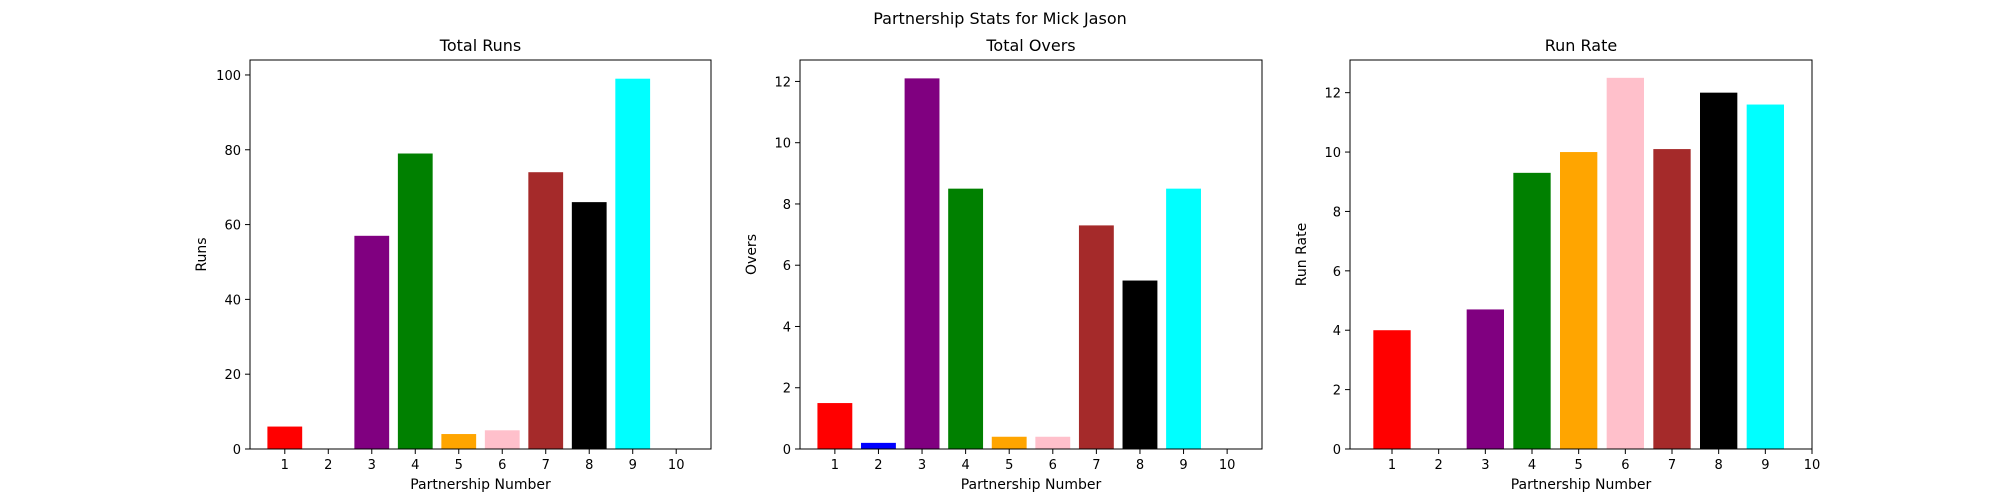 This screenshot has width=2000, height=500. What do you see at coordinates (1302, 254) in the screenshot?
I see `y-axis-label: Run Rate` at bounding box center [1302, 254].